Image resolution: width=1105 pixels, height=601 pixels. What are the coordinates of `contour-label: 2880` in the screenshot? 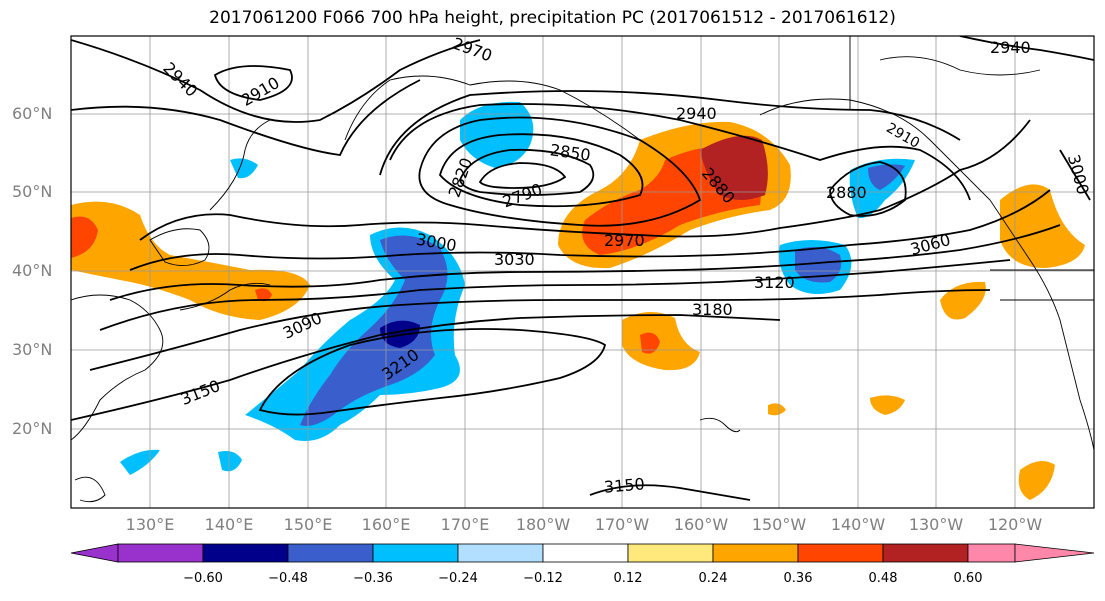 It's located at (846, 192).